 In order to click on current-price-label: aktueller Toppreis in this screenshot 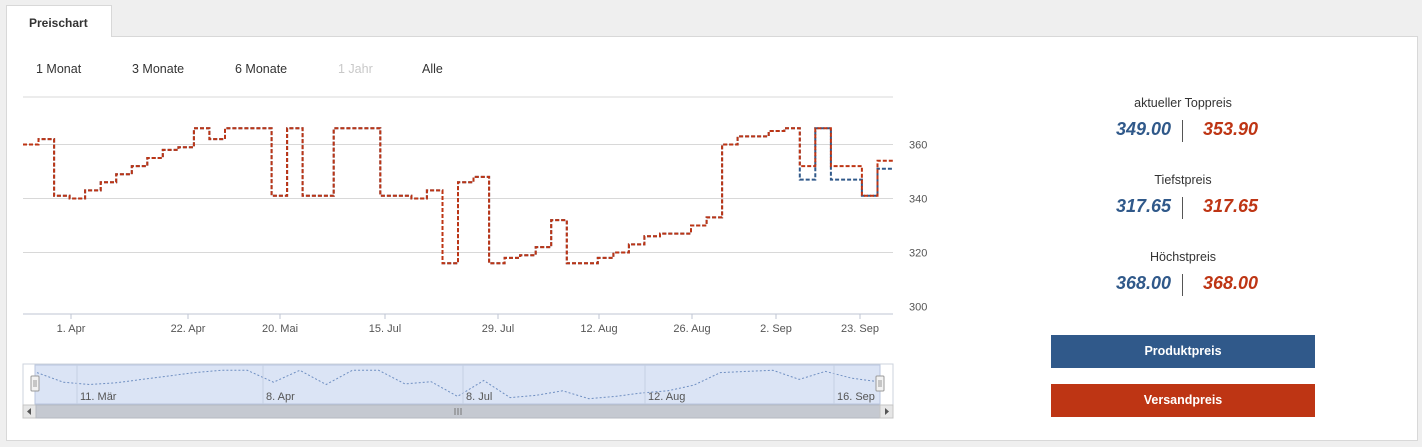, I will do `click(1183, 103)`.